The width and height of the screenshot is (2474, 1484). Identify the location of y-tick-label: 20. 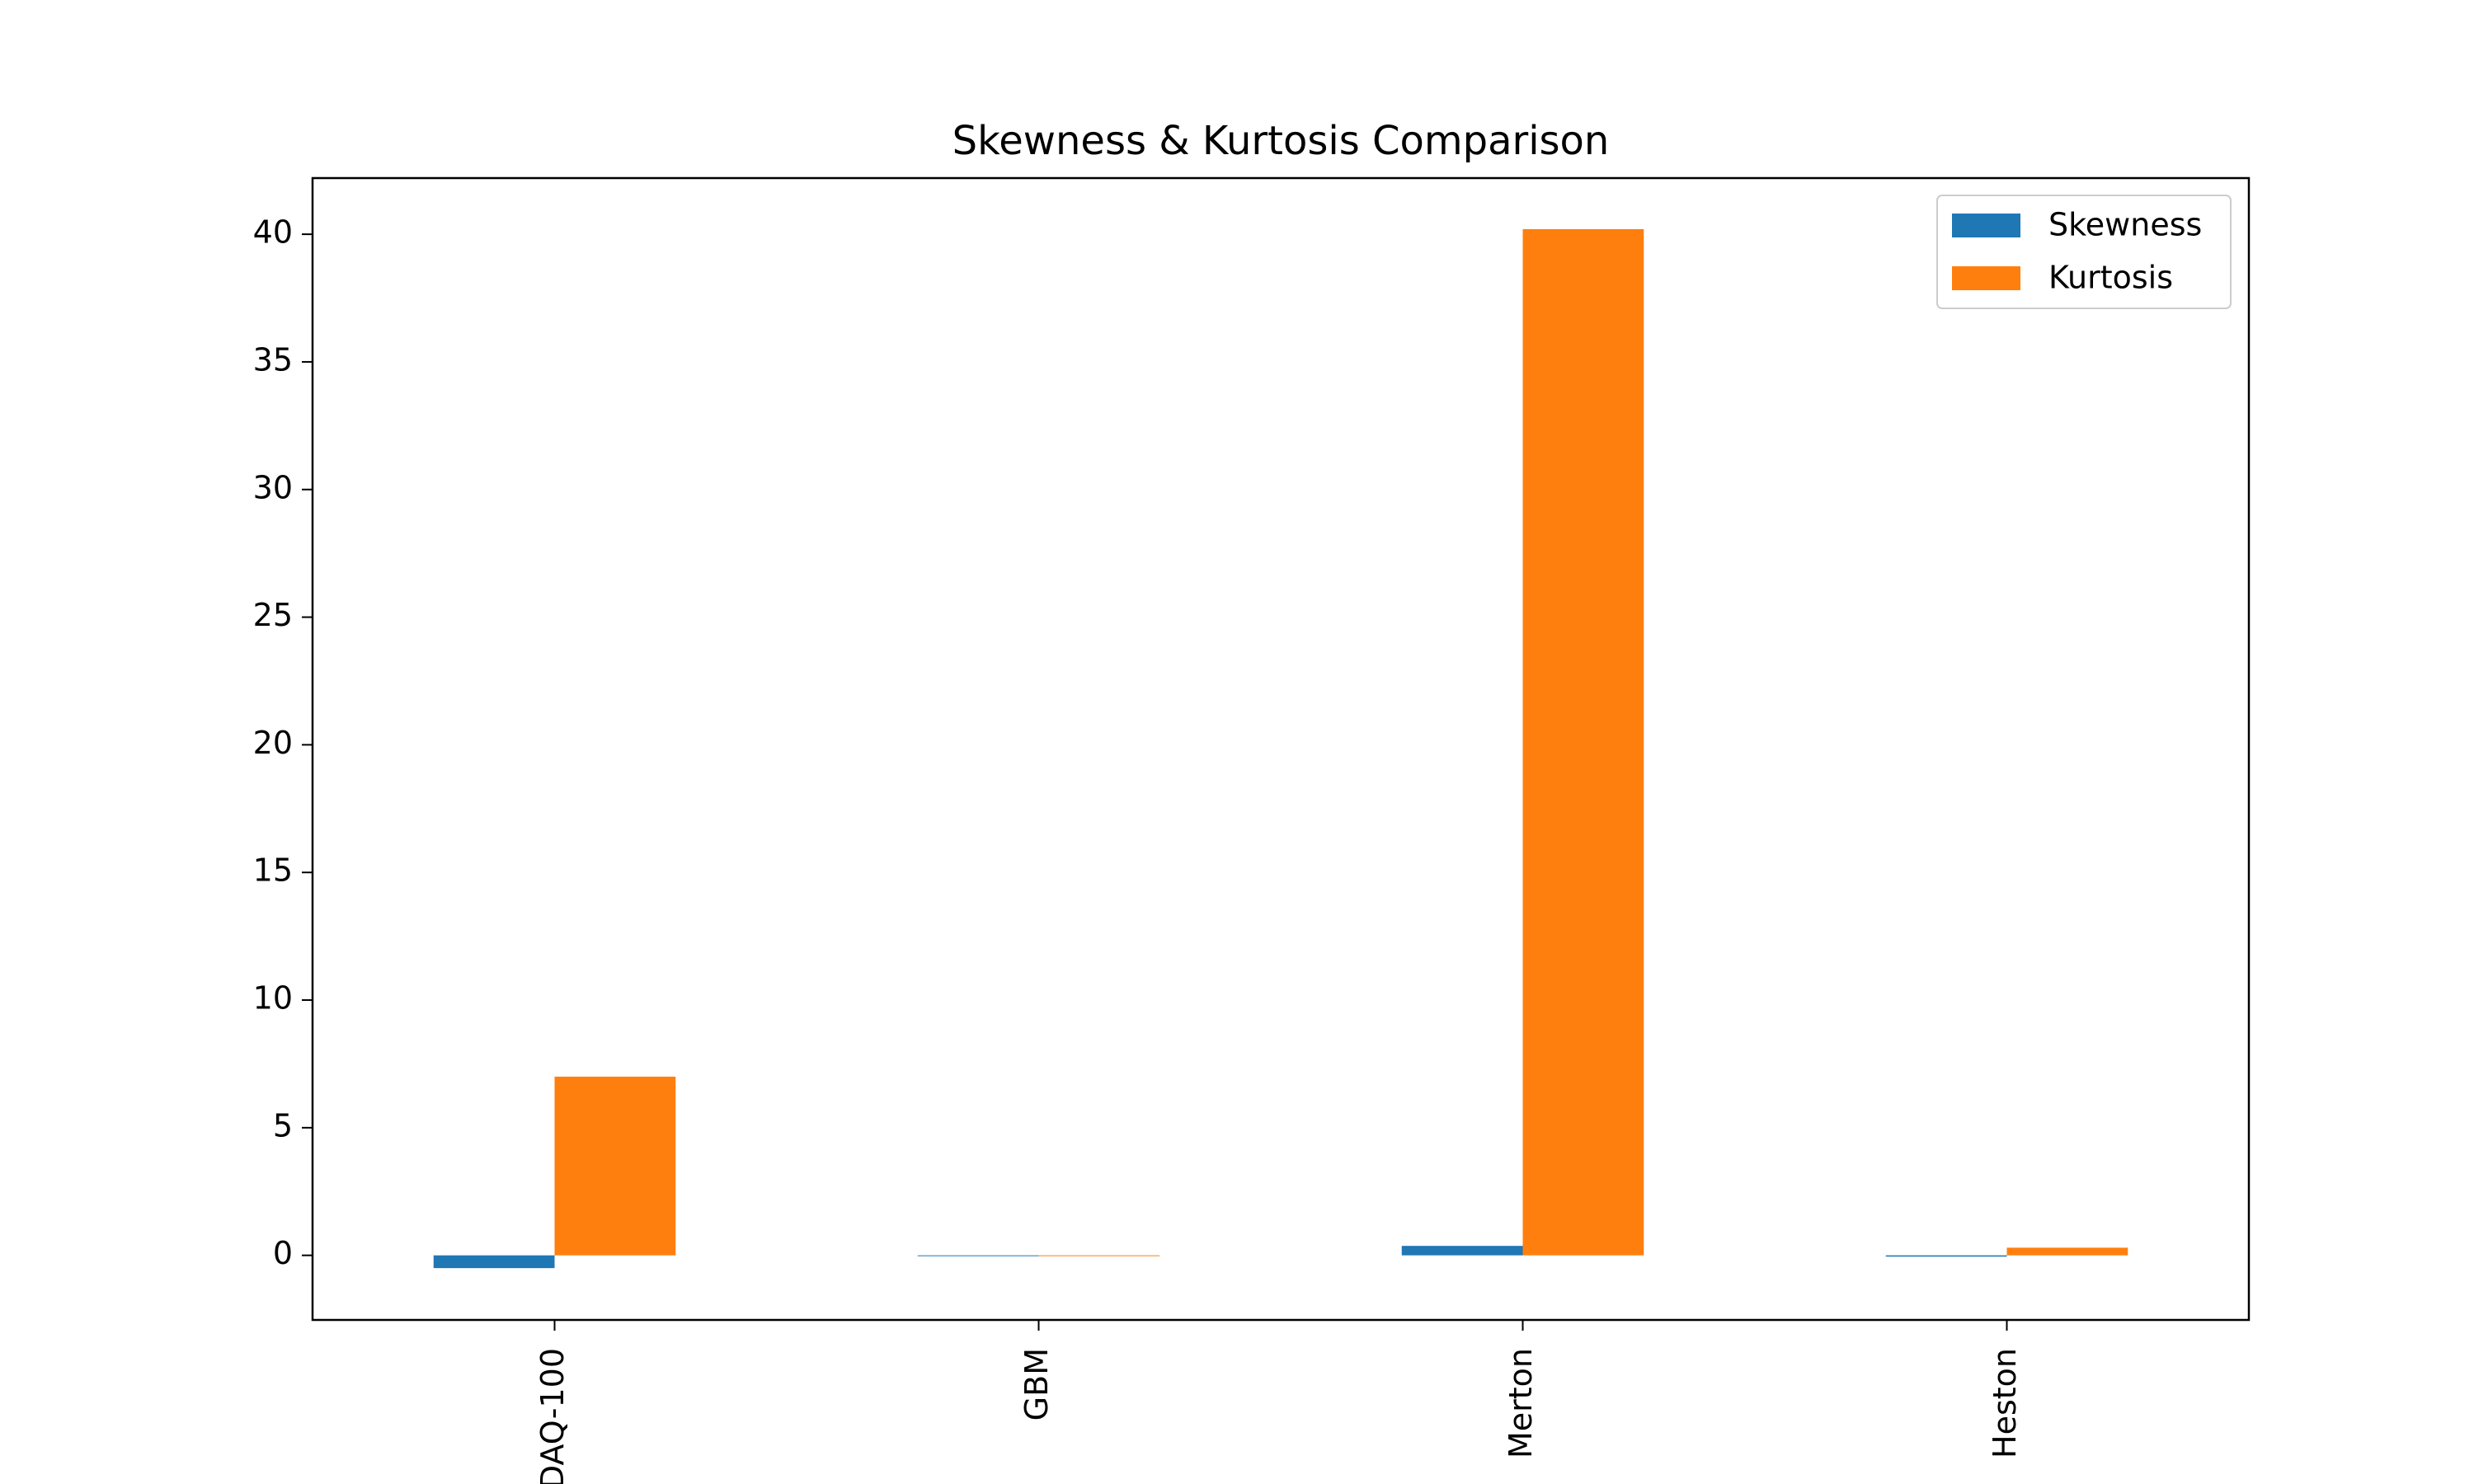
(273, 743).